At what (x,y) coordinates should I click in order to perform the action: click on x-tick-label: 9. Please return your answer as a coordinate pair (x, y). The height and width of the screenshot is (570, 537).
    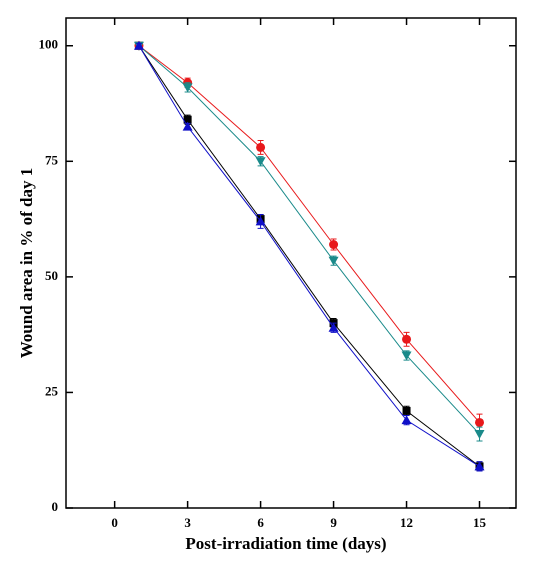
    Looking at the image, I should click on (333, 522).